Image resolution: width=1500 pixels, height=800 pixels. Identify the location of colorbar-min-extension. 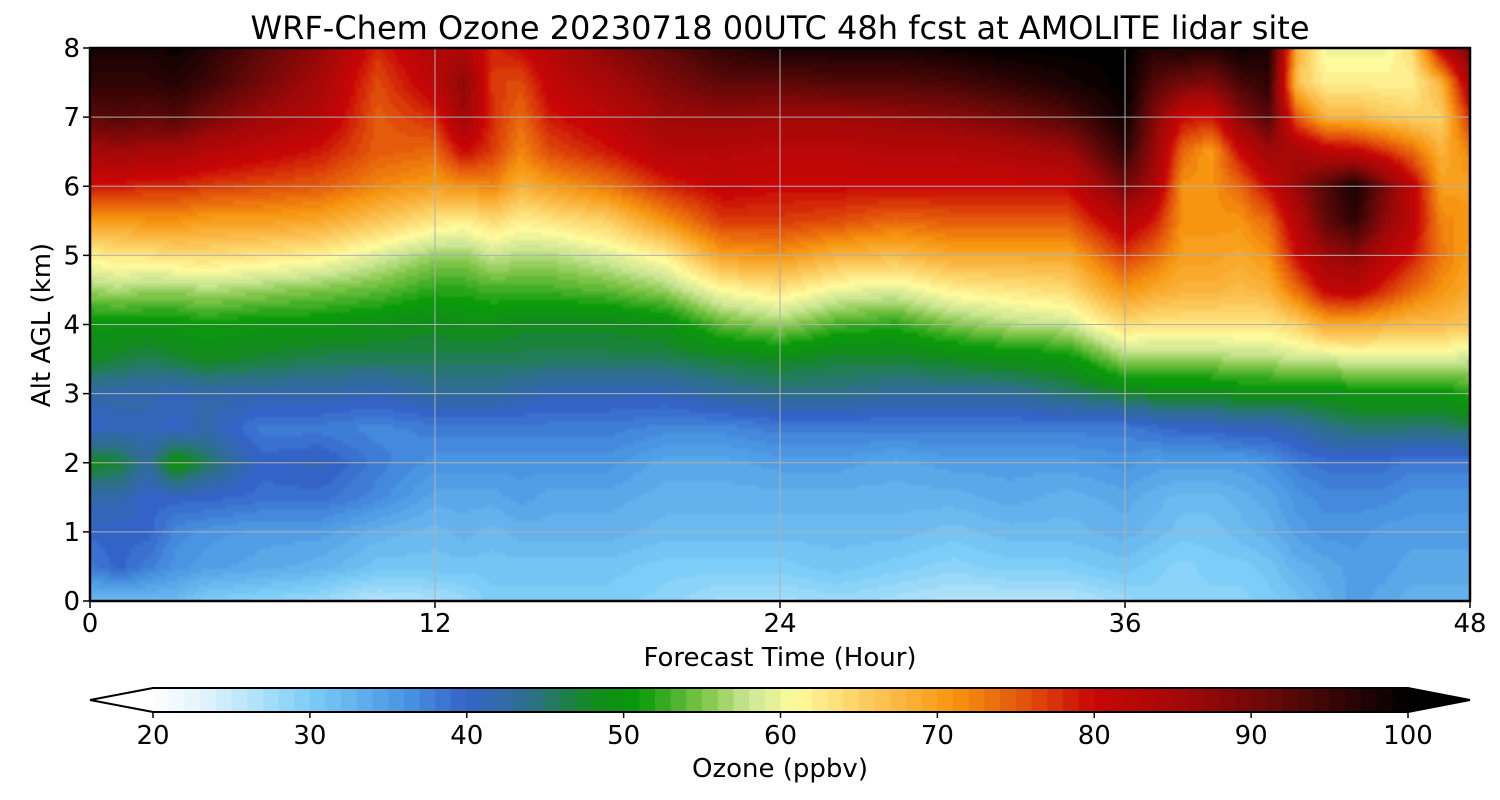
(121, 700).